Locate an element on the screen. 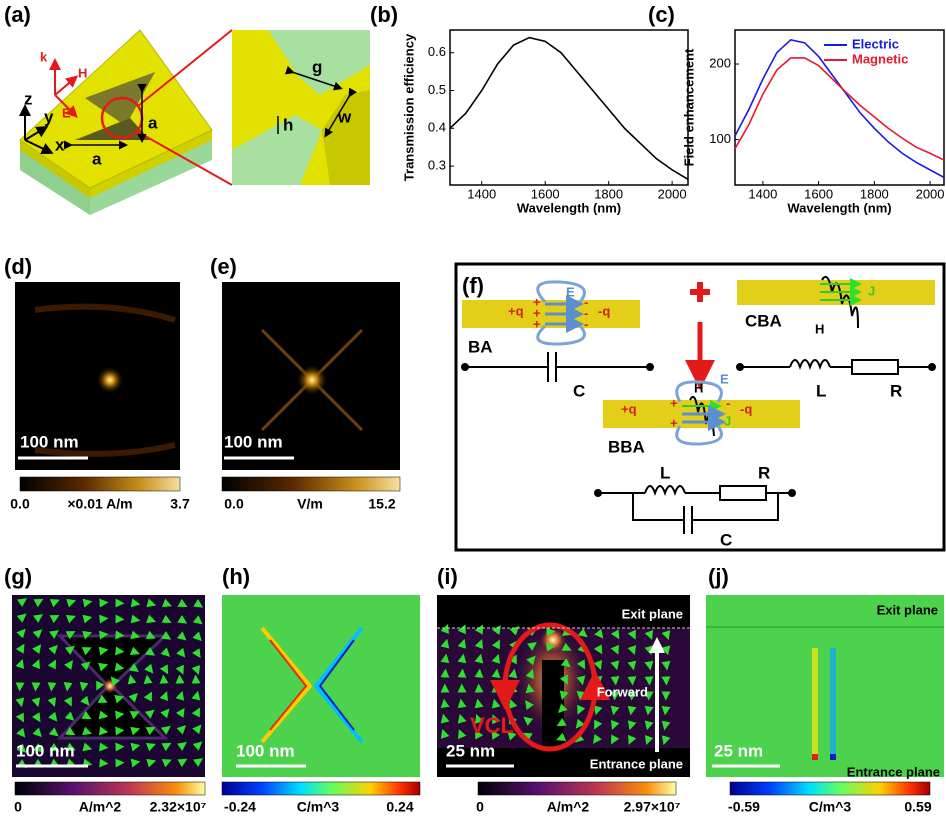 The image size is (946, 818). charge-label: -q is located at coordinates (604, 310).